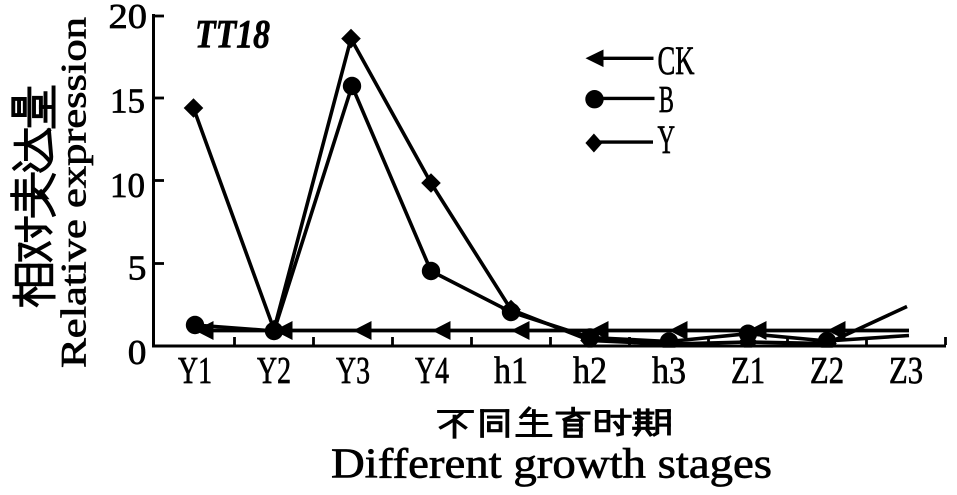  What do you see at coordinates (232, 34) in the screenshot?
I see `svg-text: TT18` at bounding box center [232, 34].